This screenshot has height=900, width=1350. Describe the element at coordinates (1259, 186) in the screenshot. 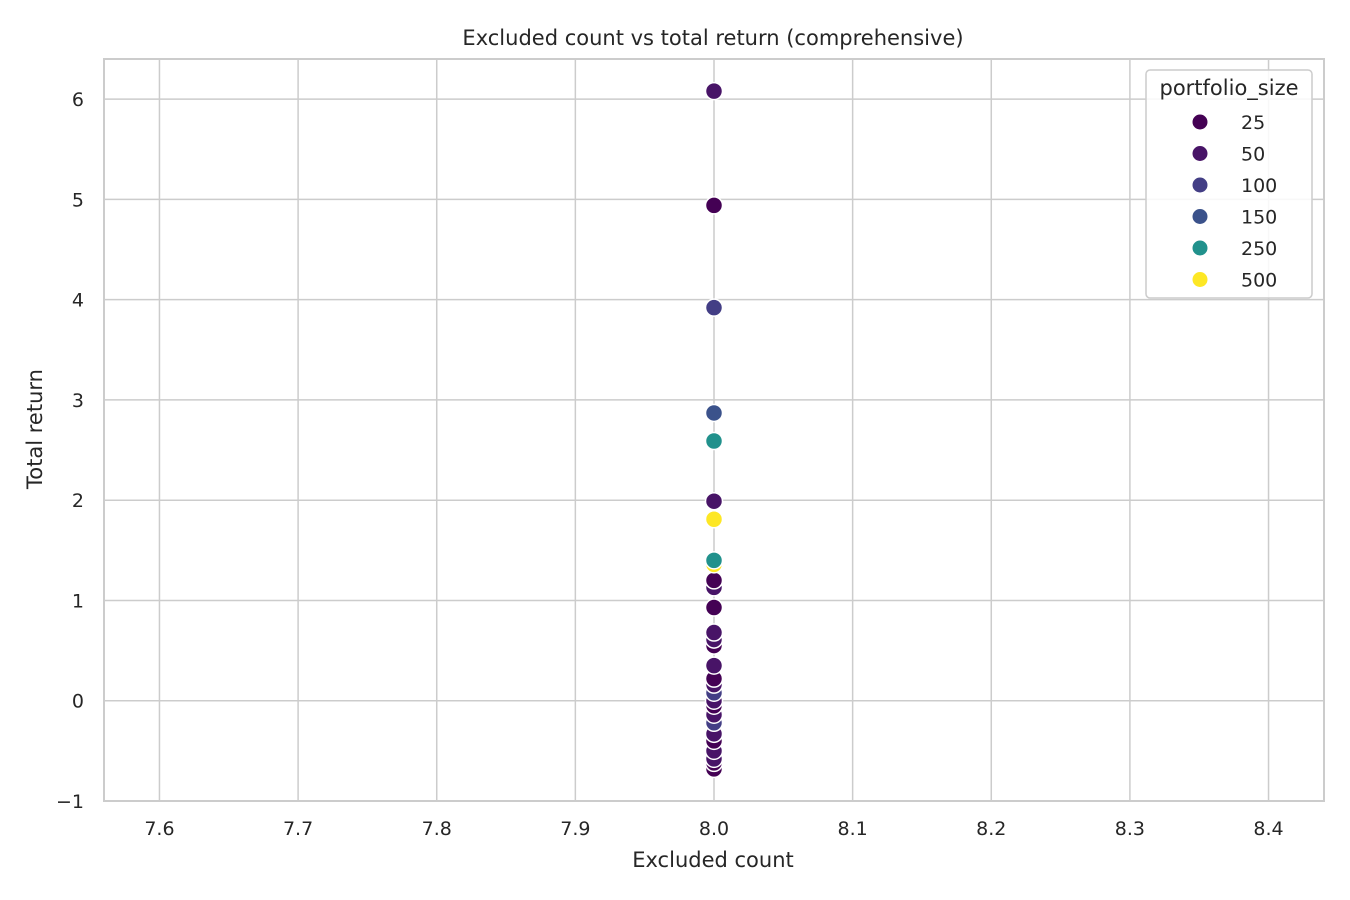

I see `legend-label: 100` at that location.